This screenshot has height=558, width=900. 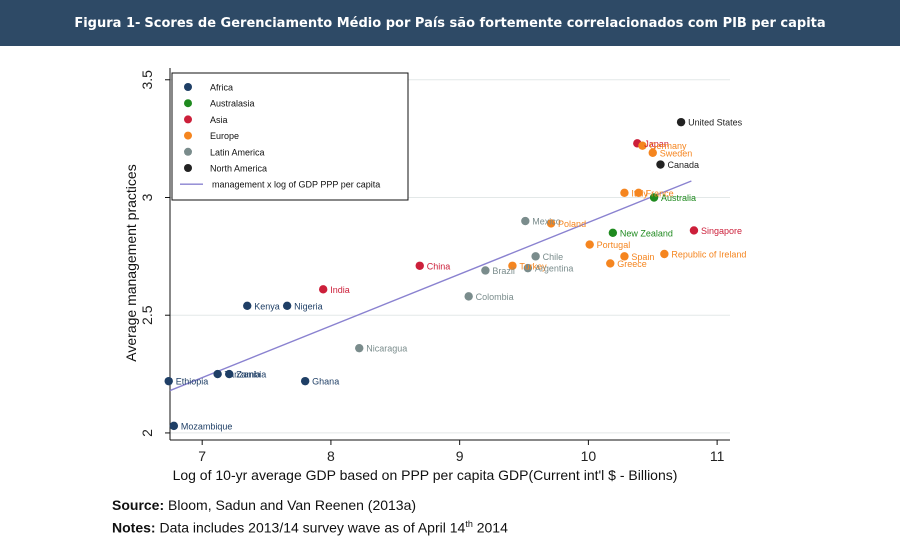 What do you see at coordinates (331, 456) in the screenshot?
I see `x-tick-label-1: 8` at bounding box center [331, 456].